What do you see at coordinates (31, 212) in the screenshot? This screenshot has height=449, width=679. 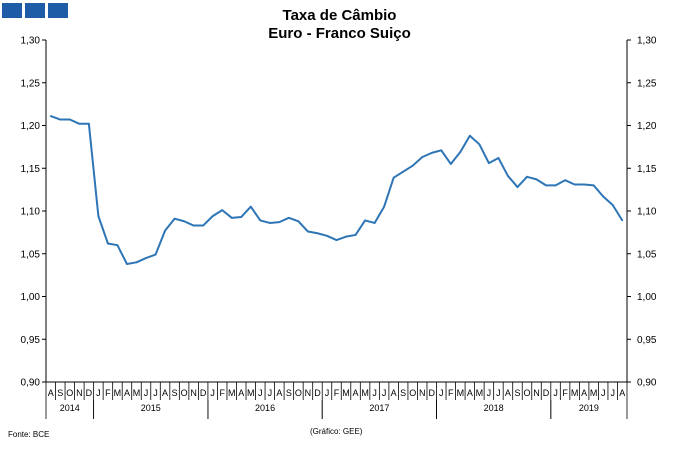 I see `y-tick-label-left: 1,10` at bounding box center [31, 212].